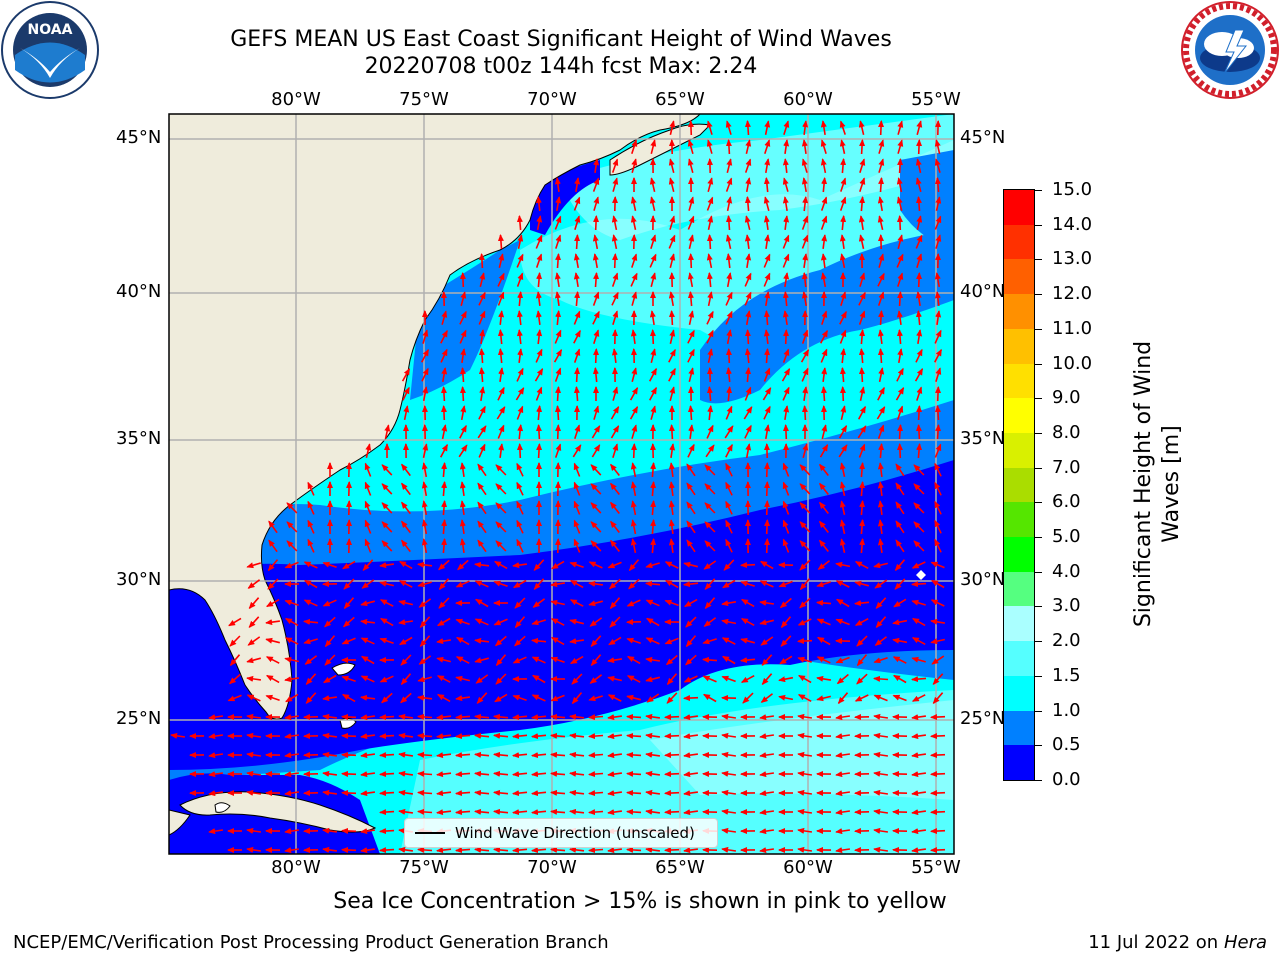 The width and height of the screenshot is (1280, 960). What do you see at coordinates (936, 99) in the screenshot?
I see `lon-top-label: 55°W` at bounding box center [936, 99].